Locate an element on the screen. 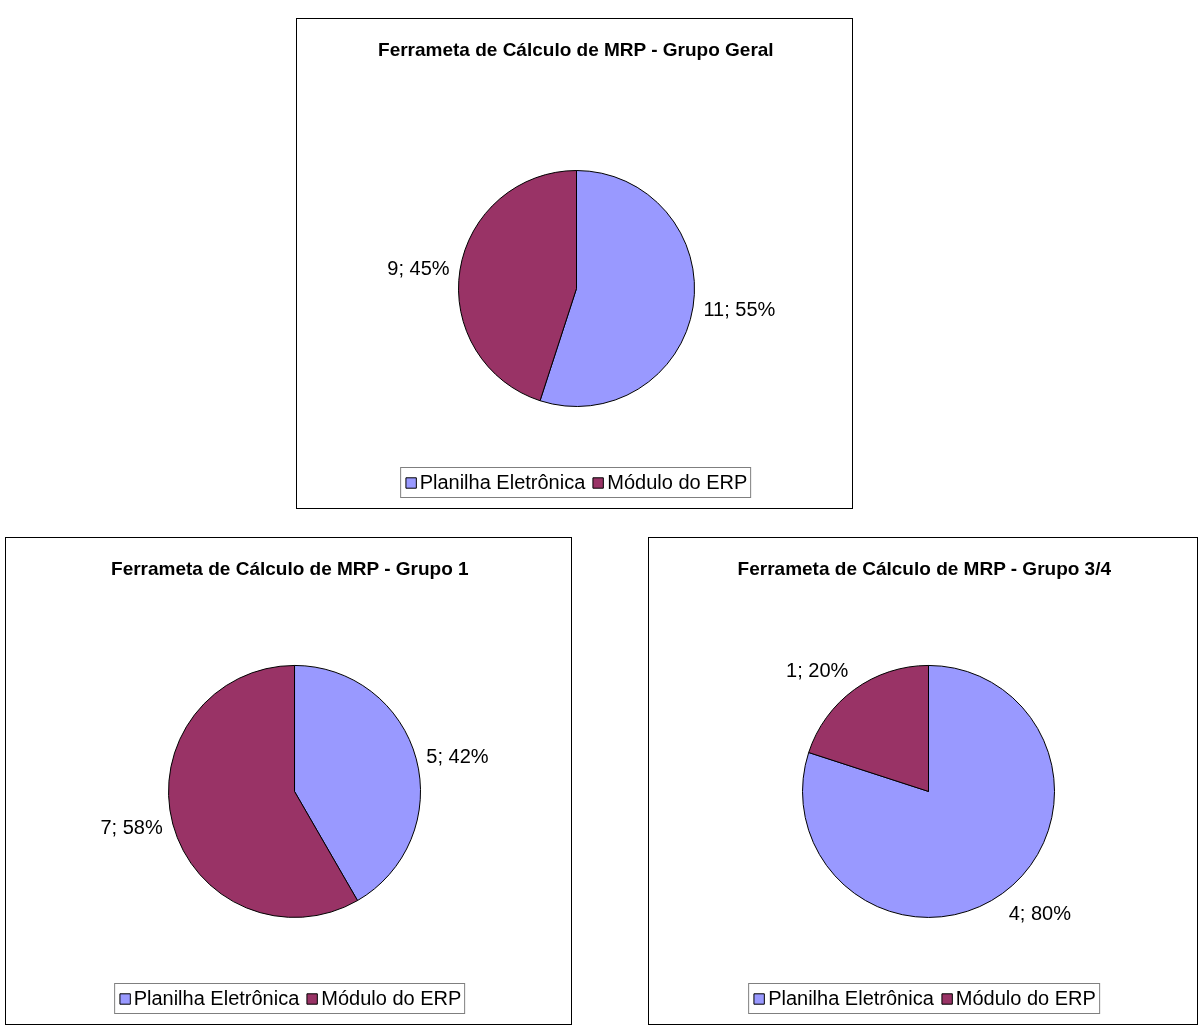 The image size is (1198, 1026). data-label: 5; 42% is located at coordinates (457, 756).